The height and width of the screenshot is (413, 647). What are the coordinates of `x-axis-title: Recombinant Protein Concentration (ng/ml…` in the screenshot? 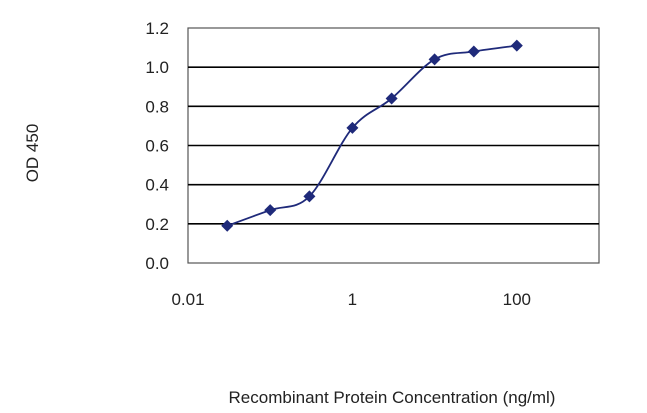 It's located at (392, 397).